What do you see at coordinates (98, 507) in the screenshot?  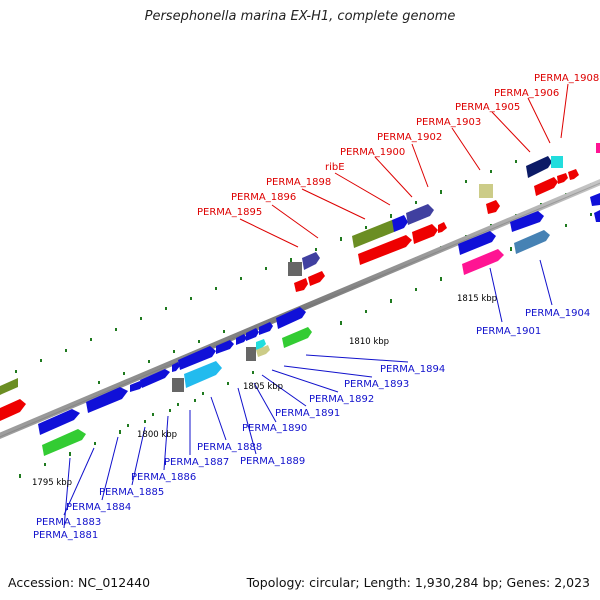 I see `gene-label: PERMA_1884` at bounding box center [98, 507].